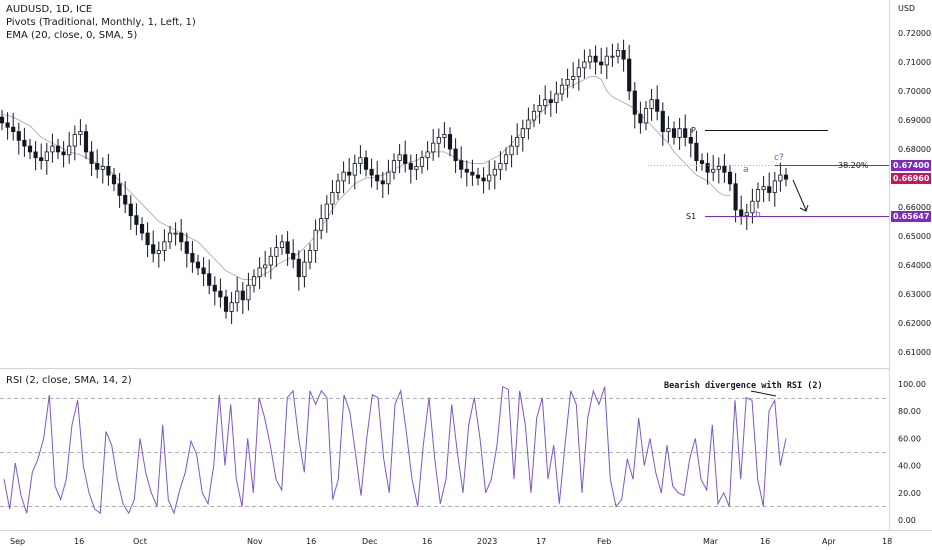 This screenshot has height=550, width=932. Describe the element at coordinates (914, 352) in the screenshot. I see `price-tick-label: 0.61000` at that location.